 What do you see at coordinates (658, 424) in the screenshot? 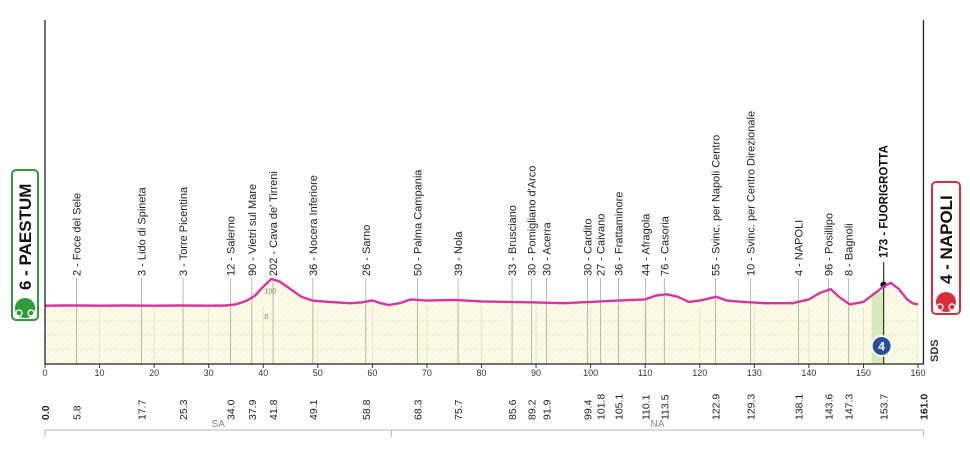
I see `region-label: NA` at bounding box center [658, 424].